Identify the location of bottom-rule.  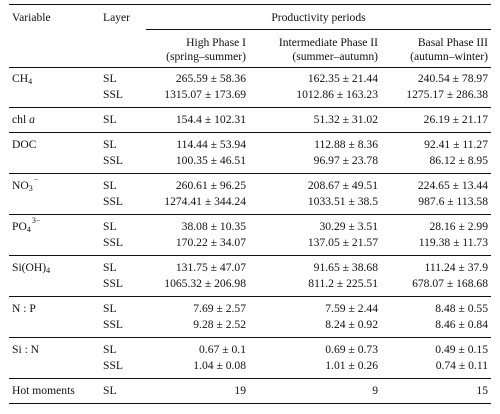
(250, 403).